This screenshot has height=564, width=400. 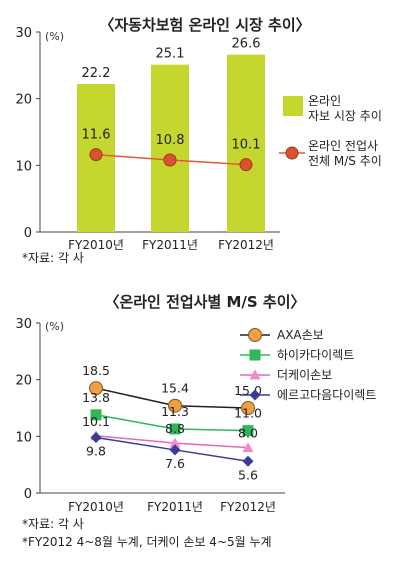 I want to click on chart-2-point-label: 18.5, so click(x=96, y=370).